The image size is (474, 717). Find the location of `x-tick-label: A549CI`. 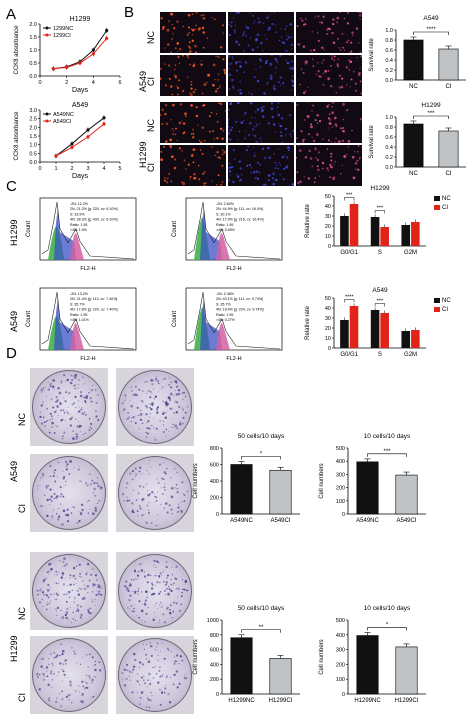

x-tick-label: A549CI is located at coordinates (280, 521).